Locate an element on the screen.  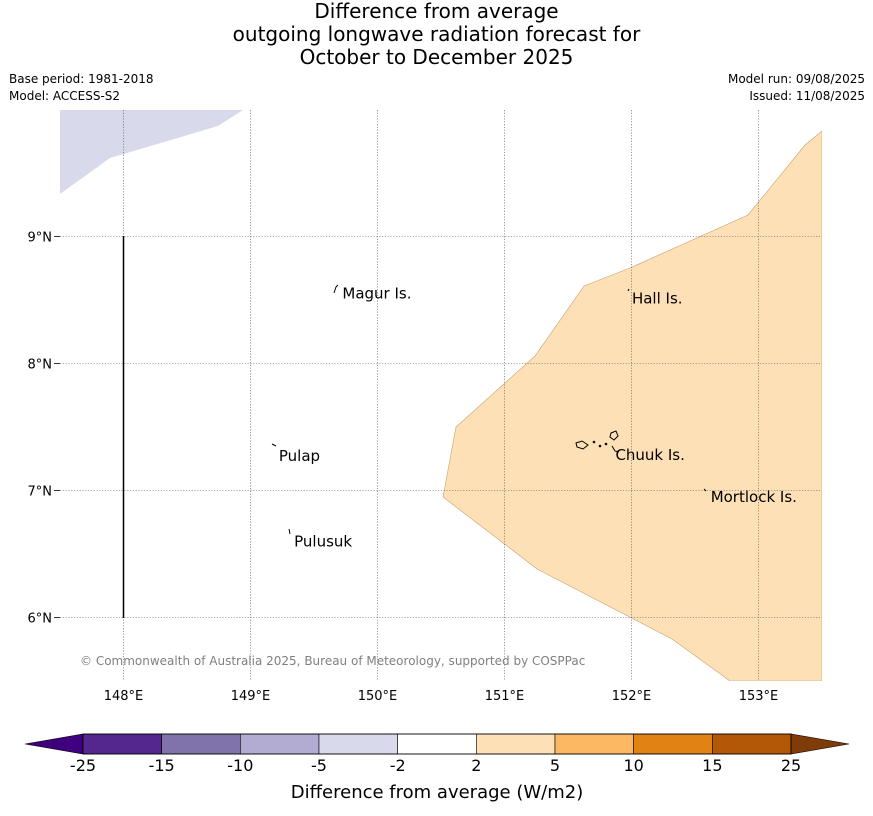
colorbar-under-arrow is located at coordinates (54, 744).